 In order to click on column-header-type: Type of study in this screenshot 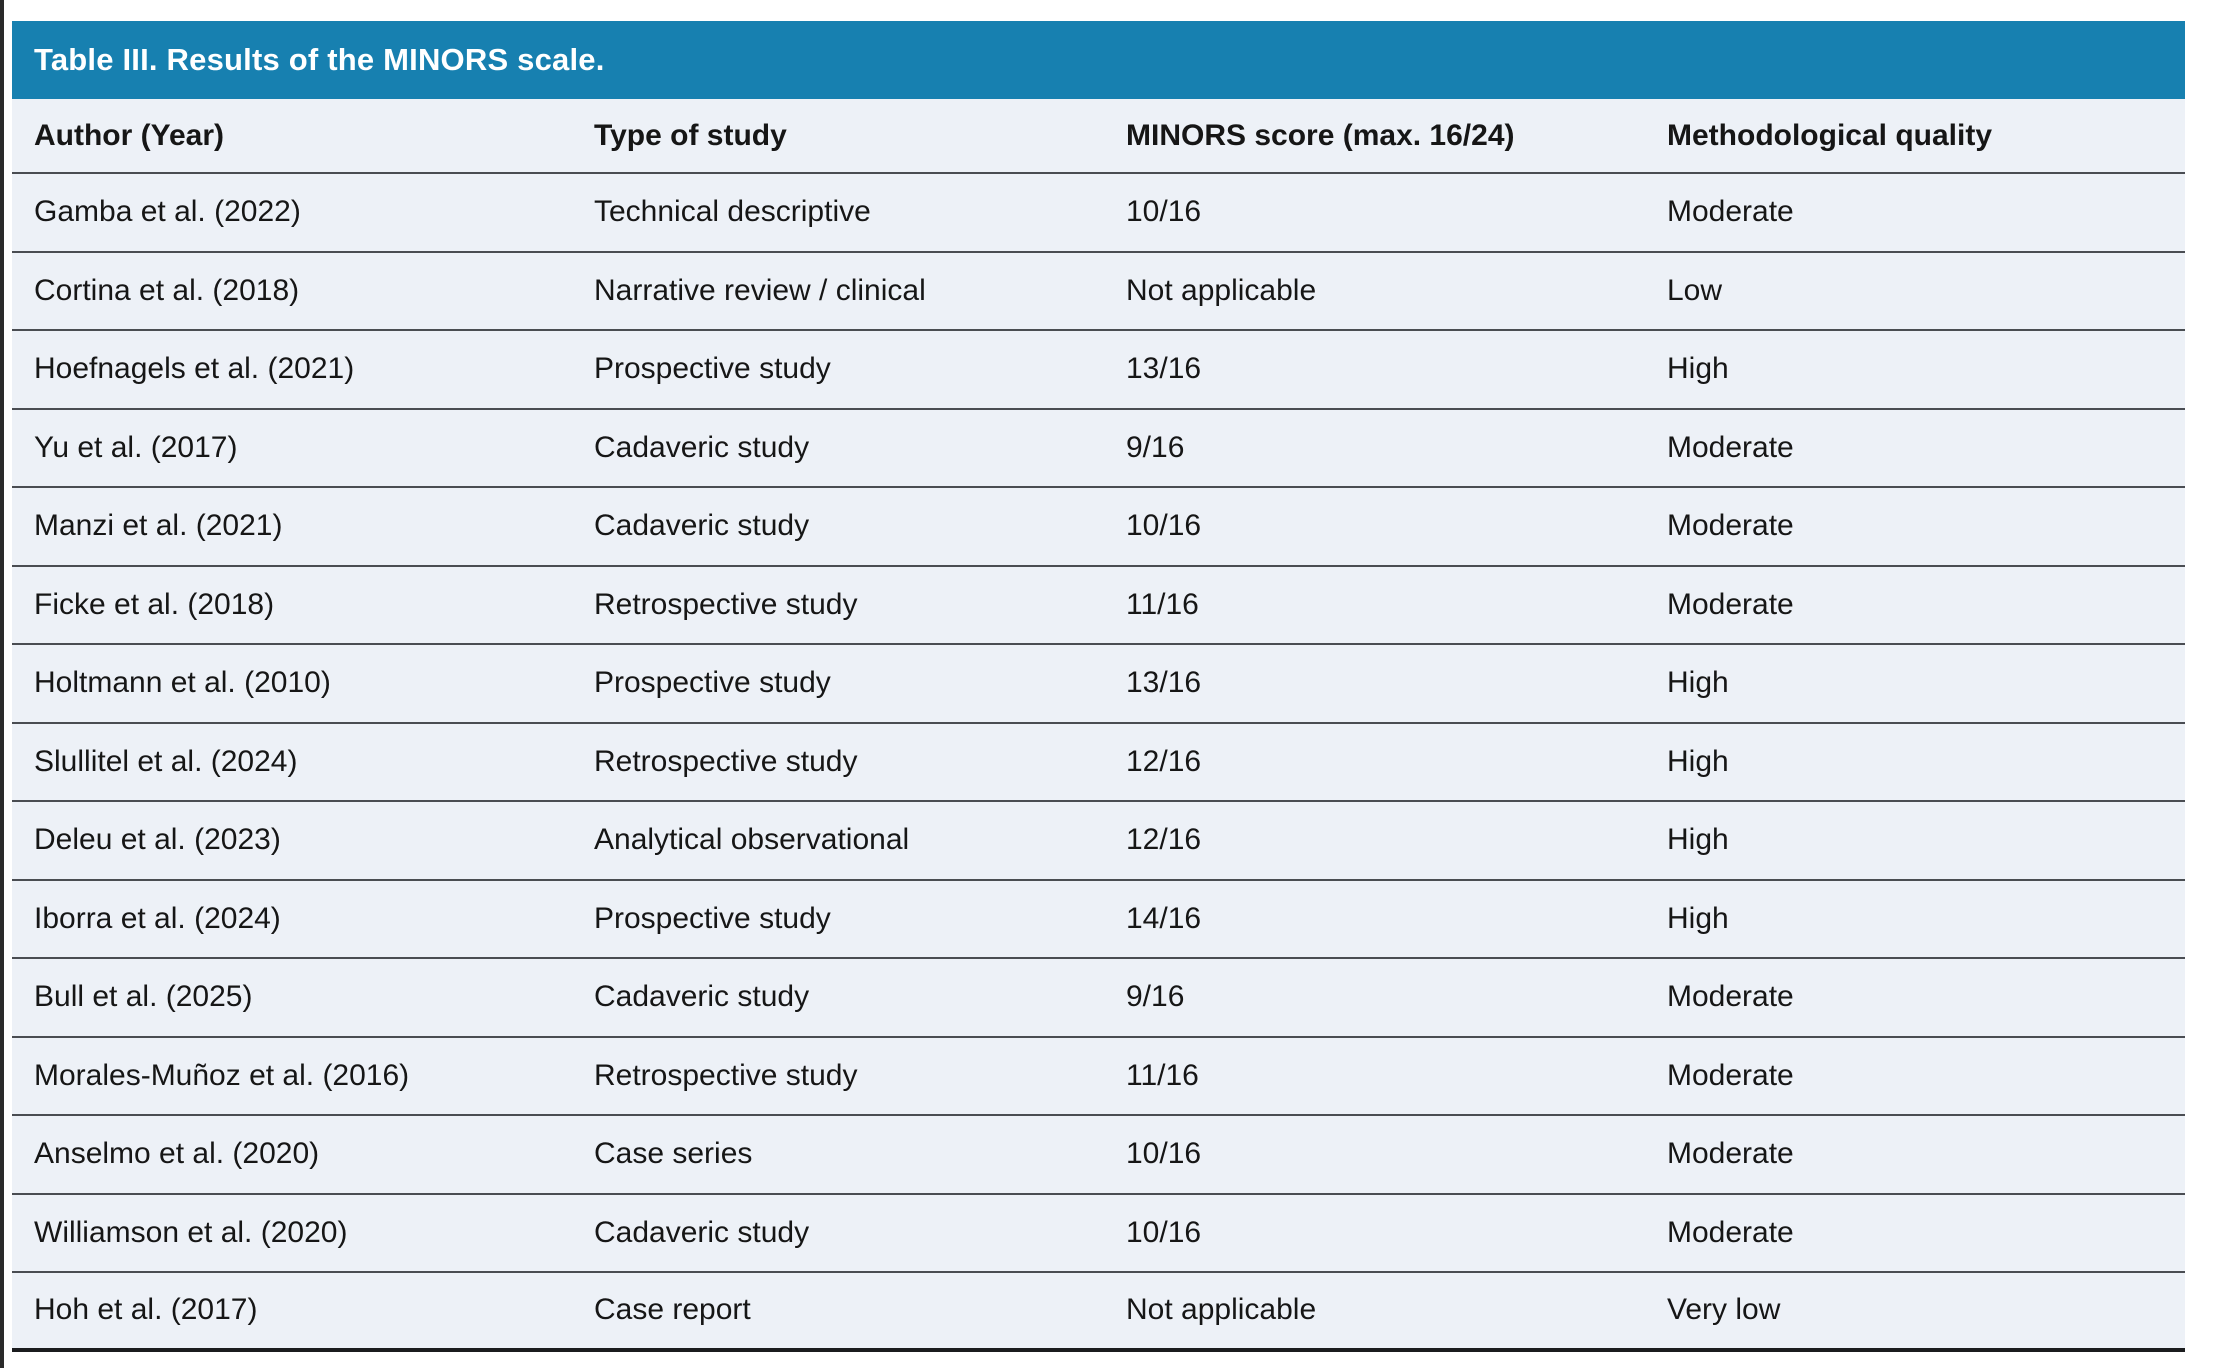, I will do `click(690, 135)`.